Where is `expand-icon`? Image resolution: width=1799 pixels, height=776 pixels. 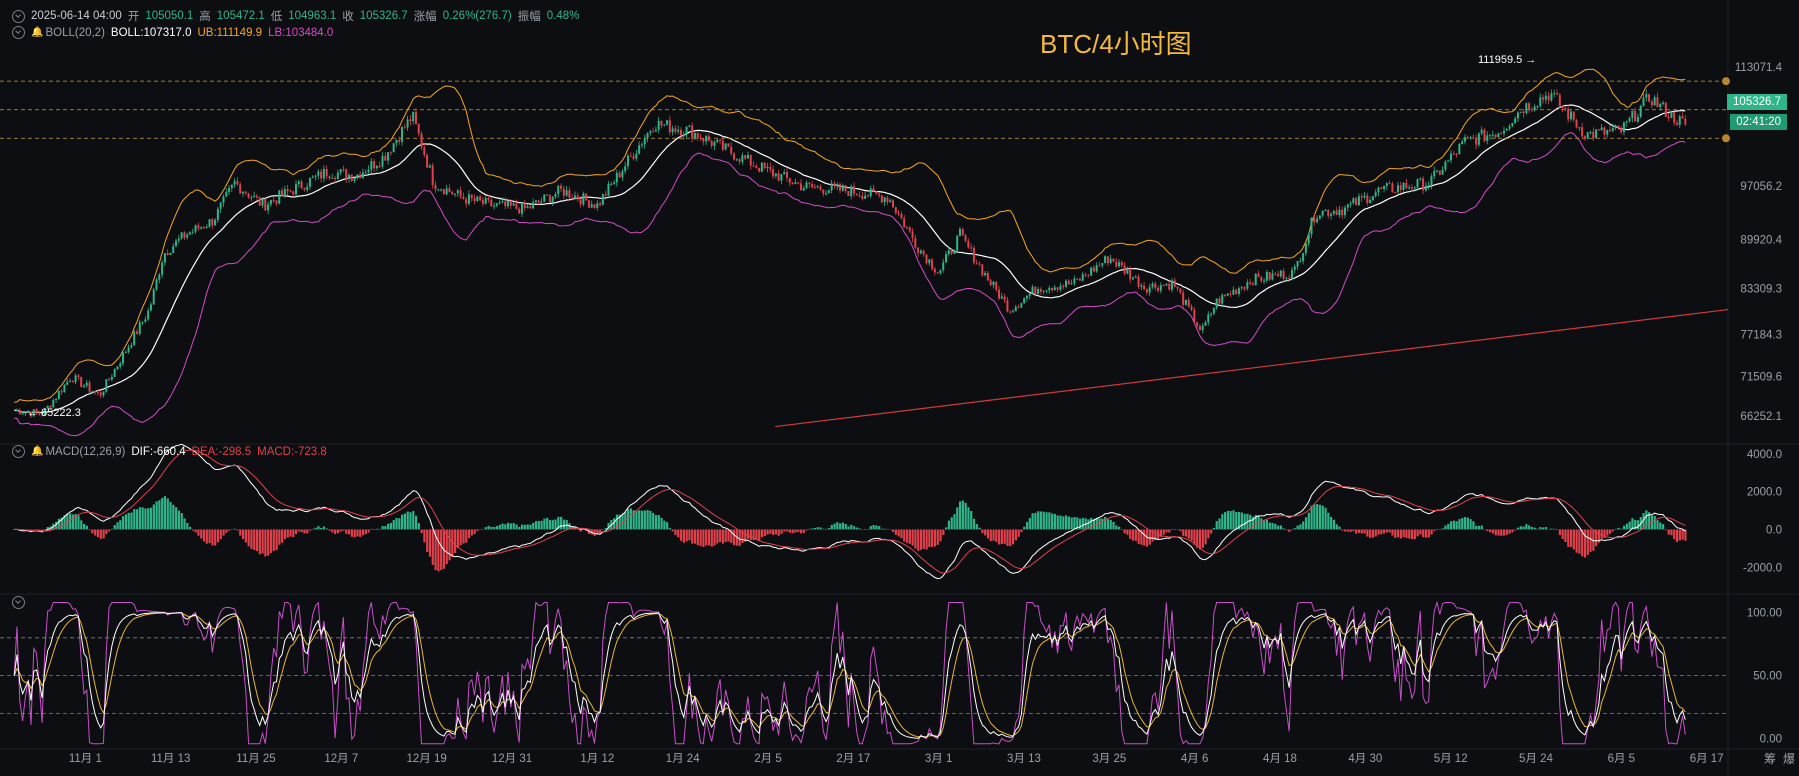
expand-icon is located at coordinates (18, 602).